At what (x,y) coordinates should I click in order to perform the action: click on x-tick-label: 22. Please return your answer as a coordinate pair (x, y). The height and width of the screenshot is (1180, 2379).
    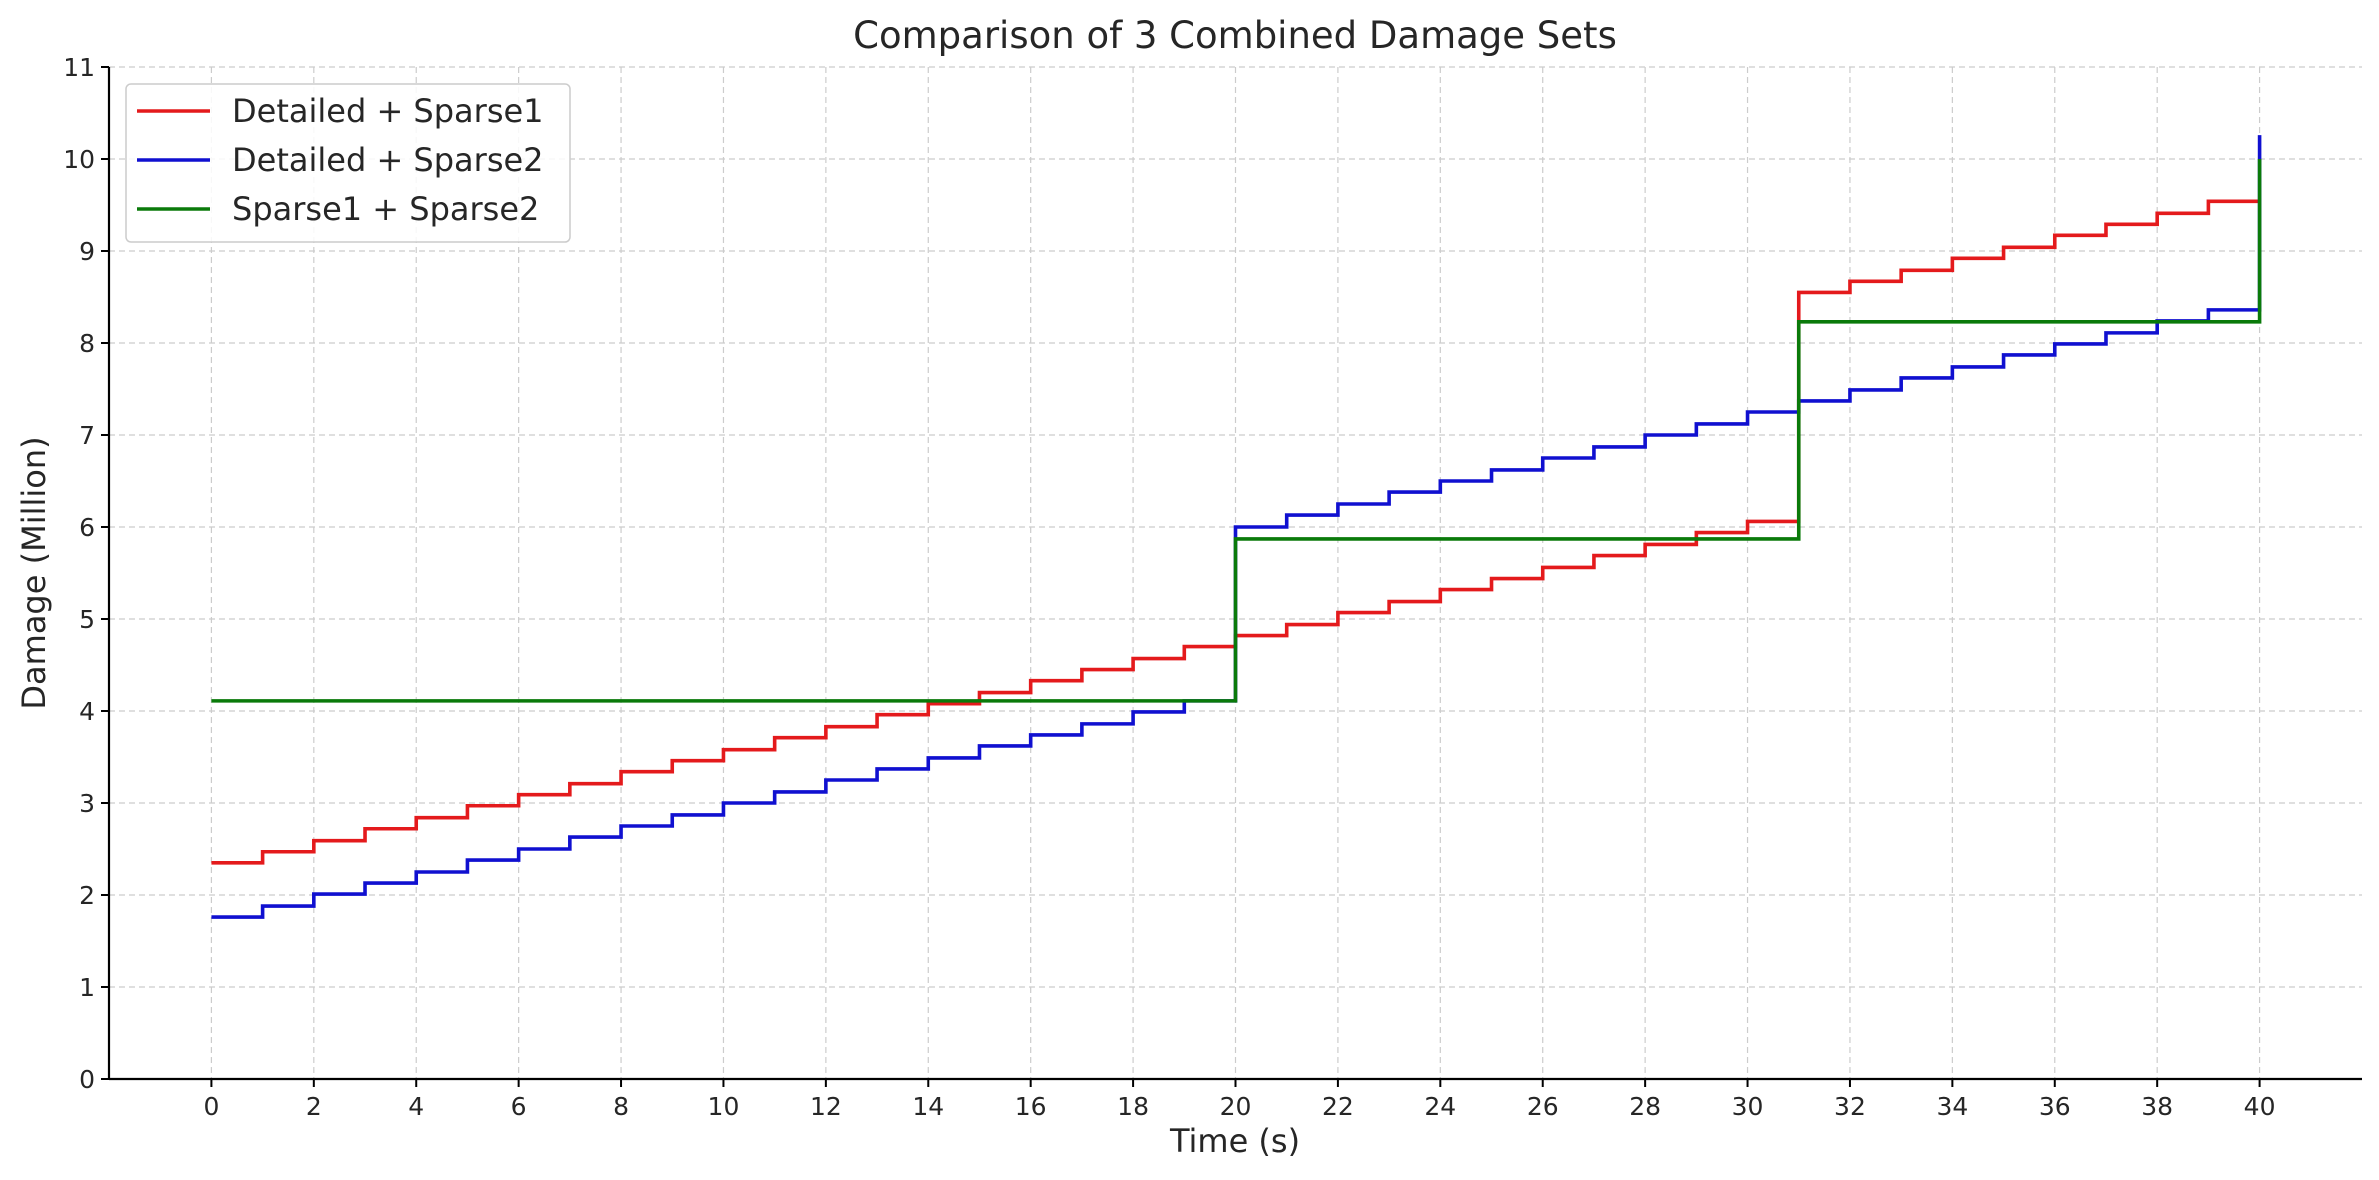
    Looking at the image, I should click on (1338, 1106).